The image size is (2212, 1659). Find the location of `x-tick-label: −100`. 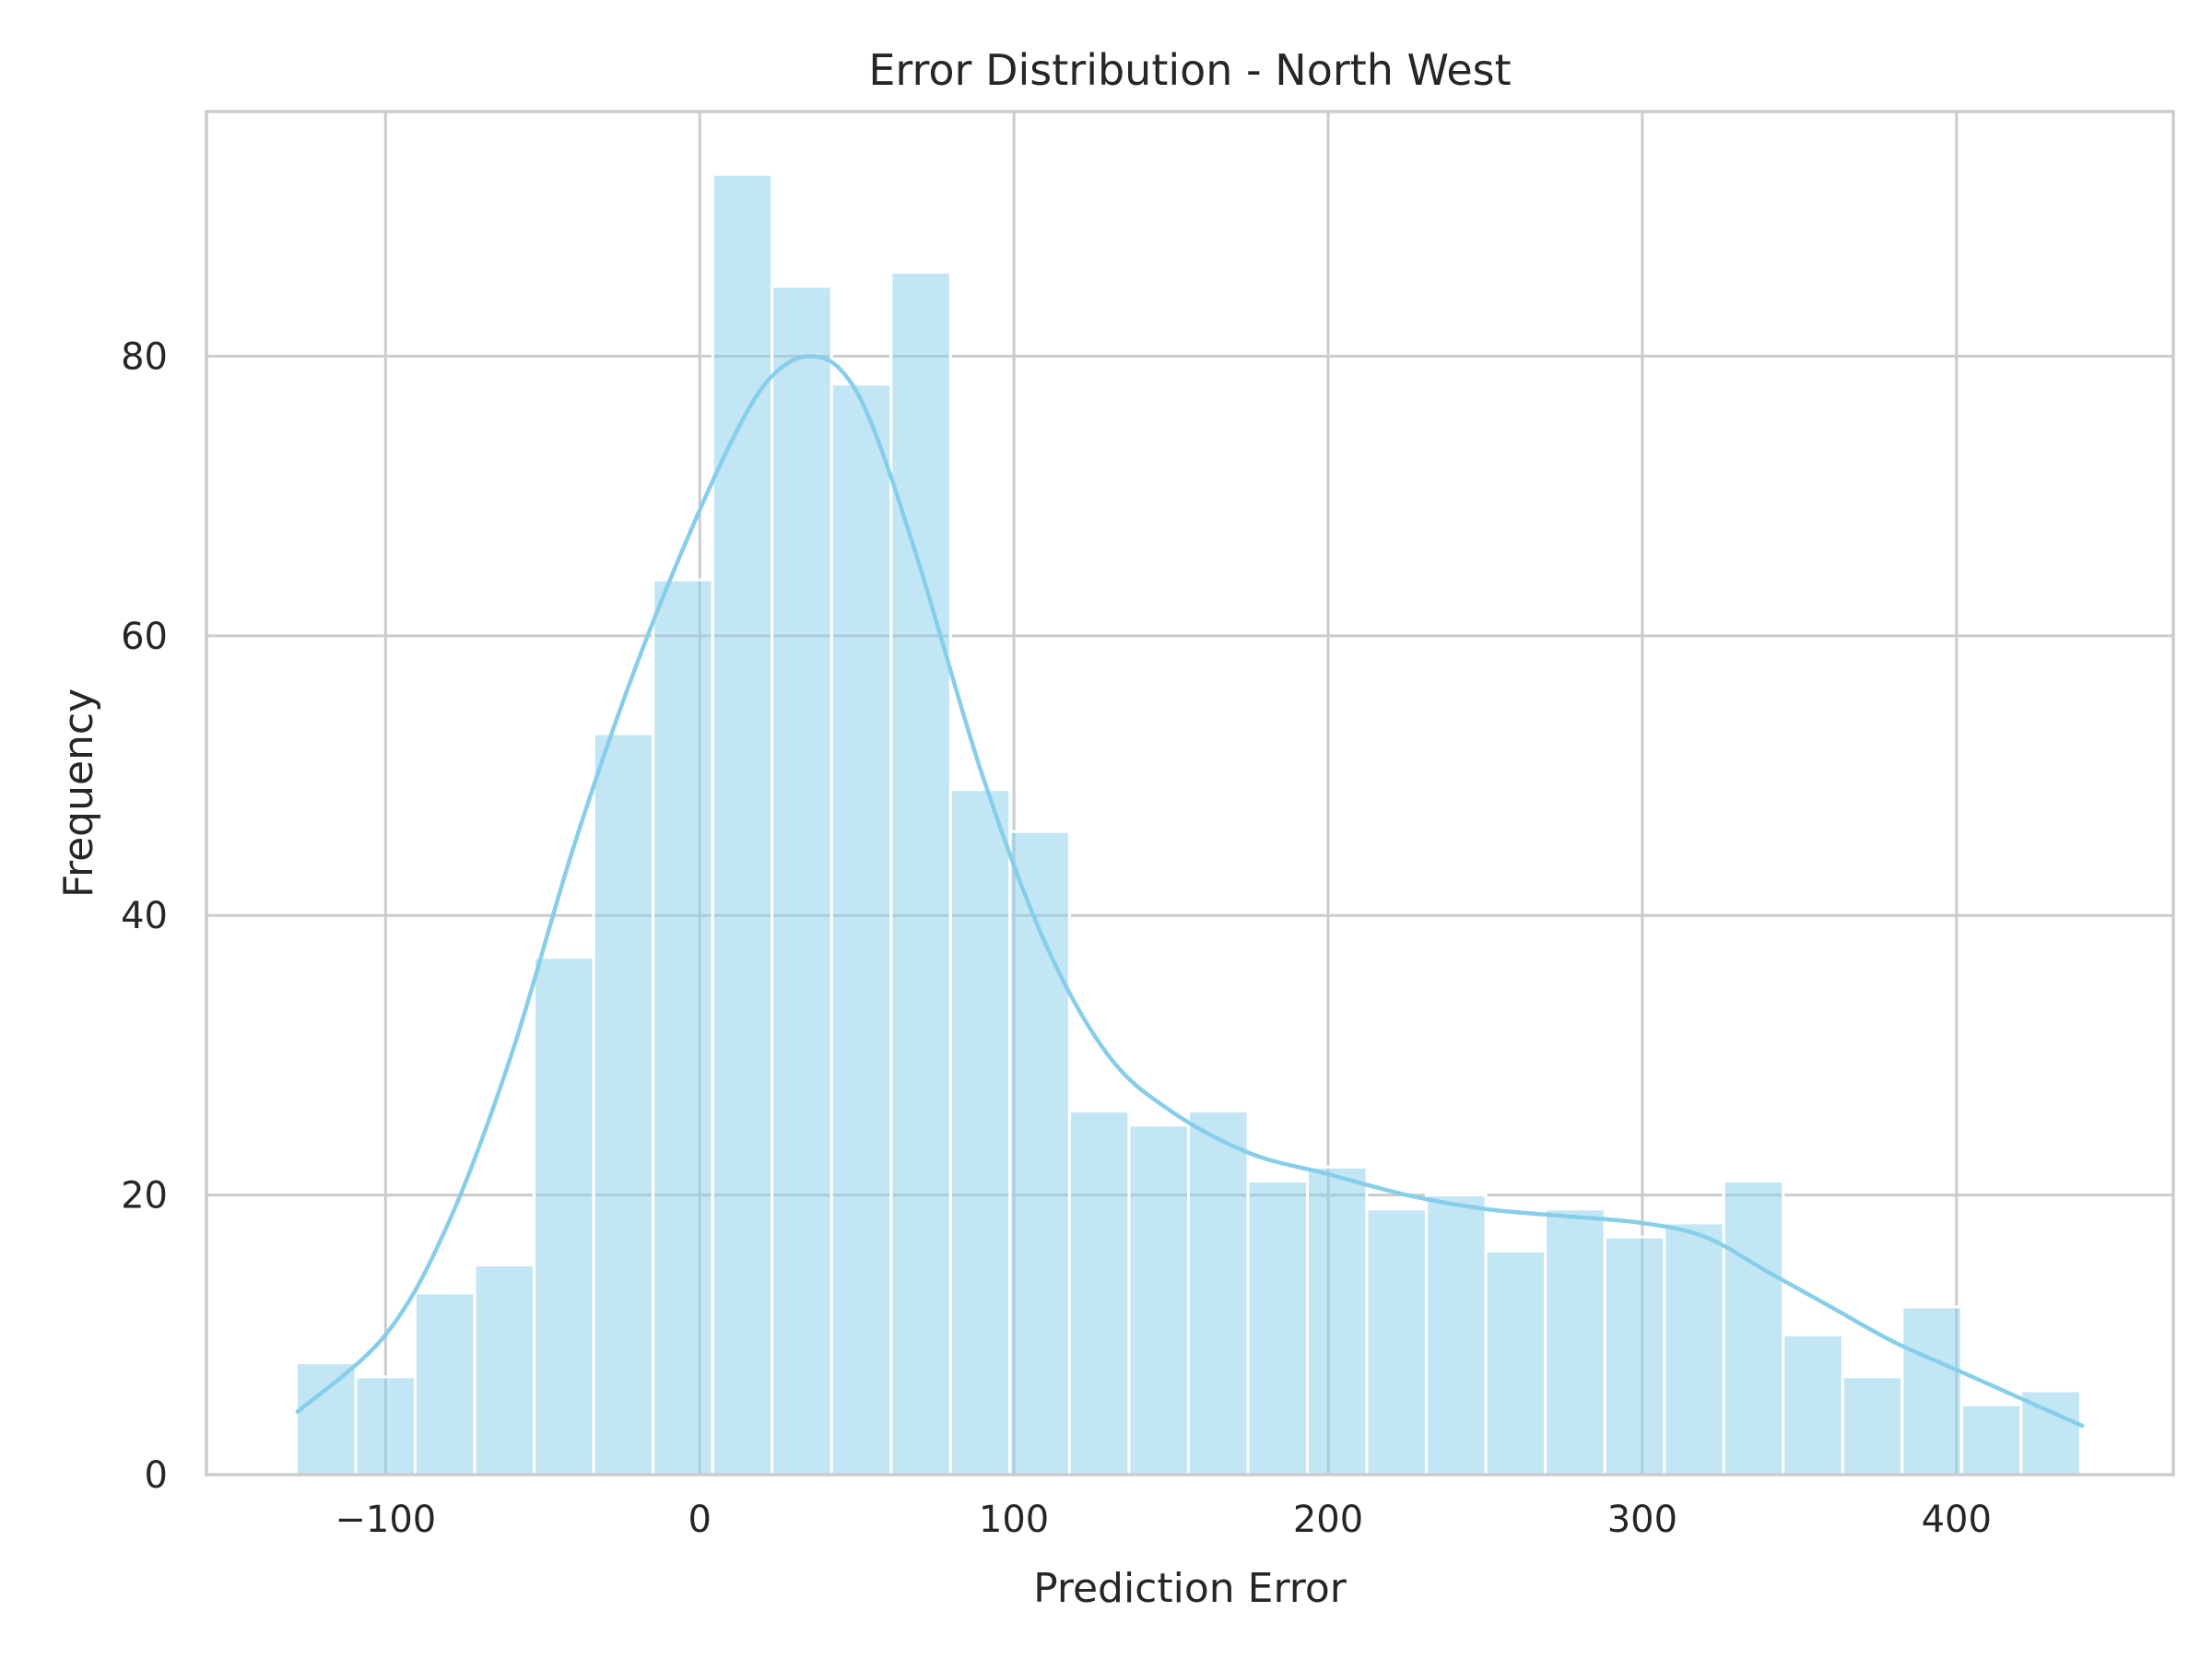

x-tick-label: −100 is located at coordinates (385, 1520).